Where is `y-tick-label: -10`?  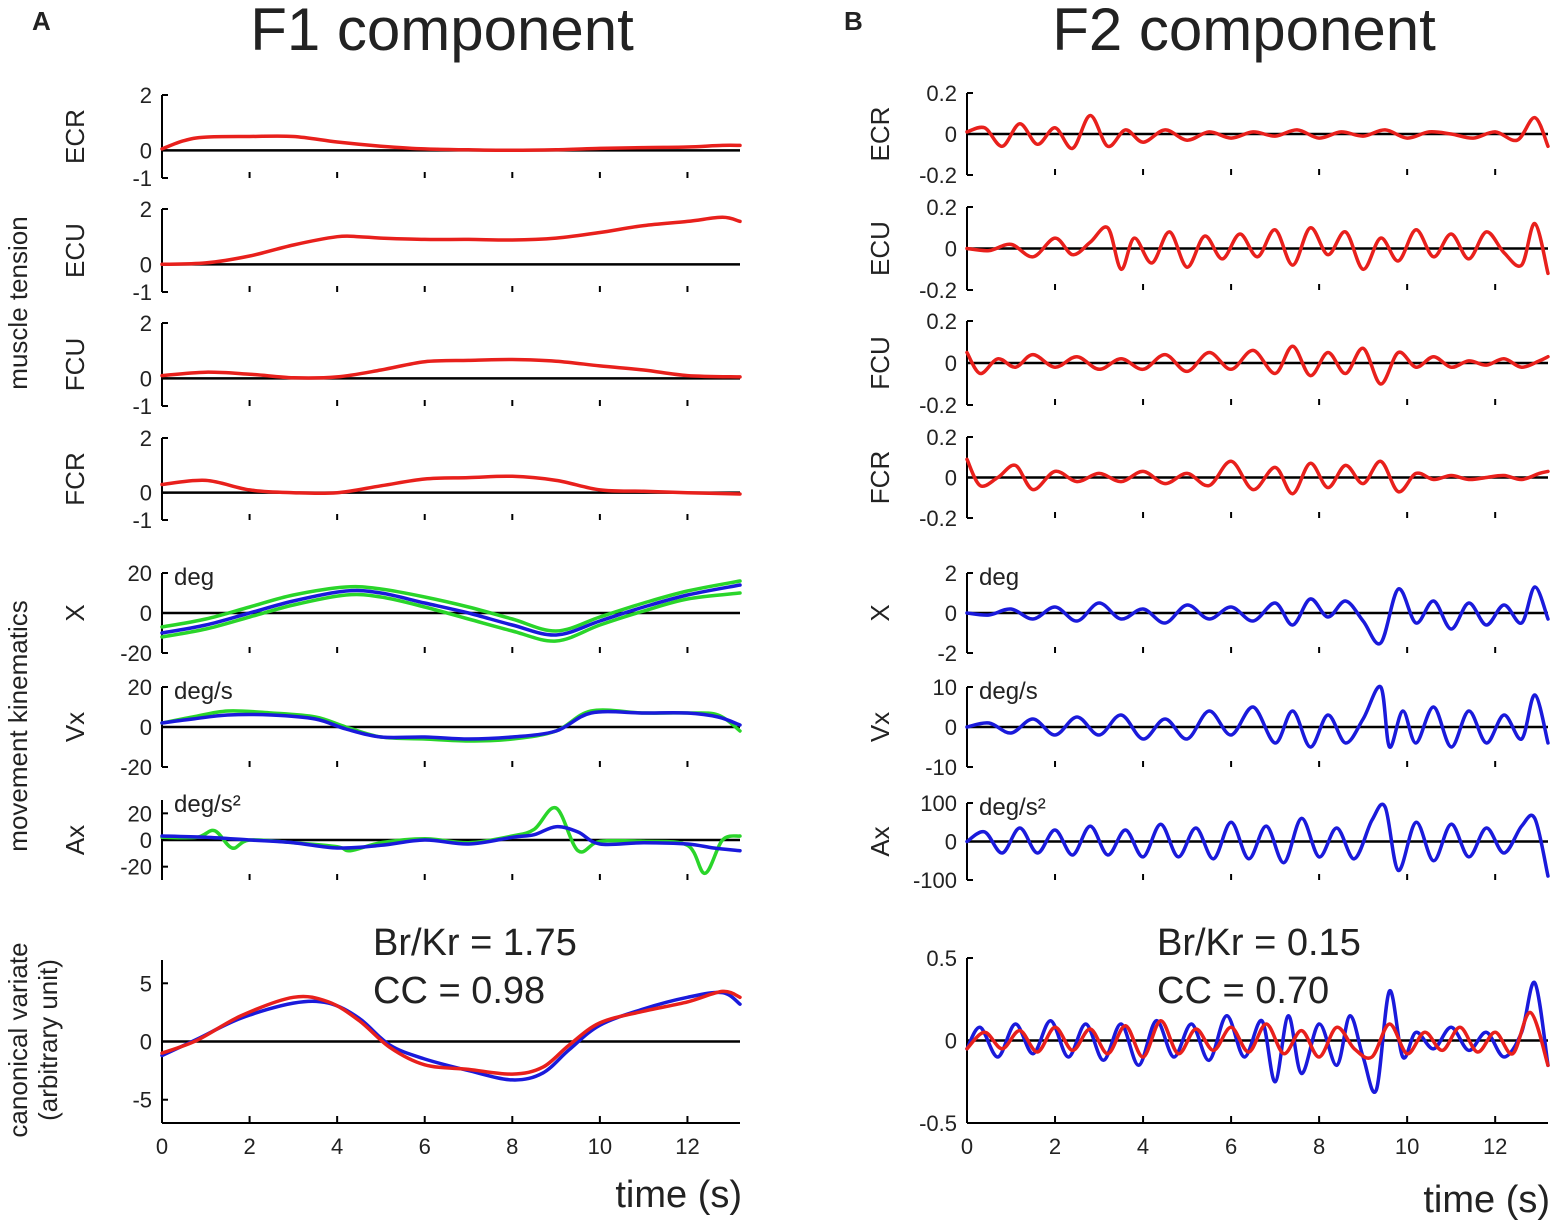 y-tick-label: -10 is located at coordinates (941, 767).